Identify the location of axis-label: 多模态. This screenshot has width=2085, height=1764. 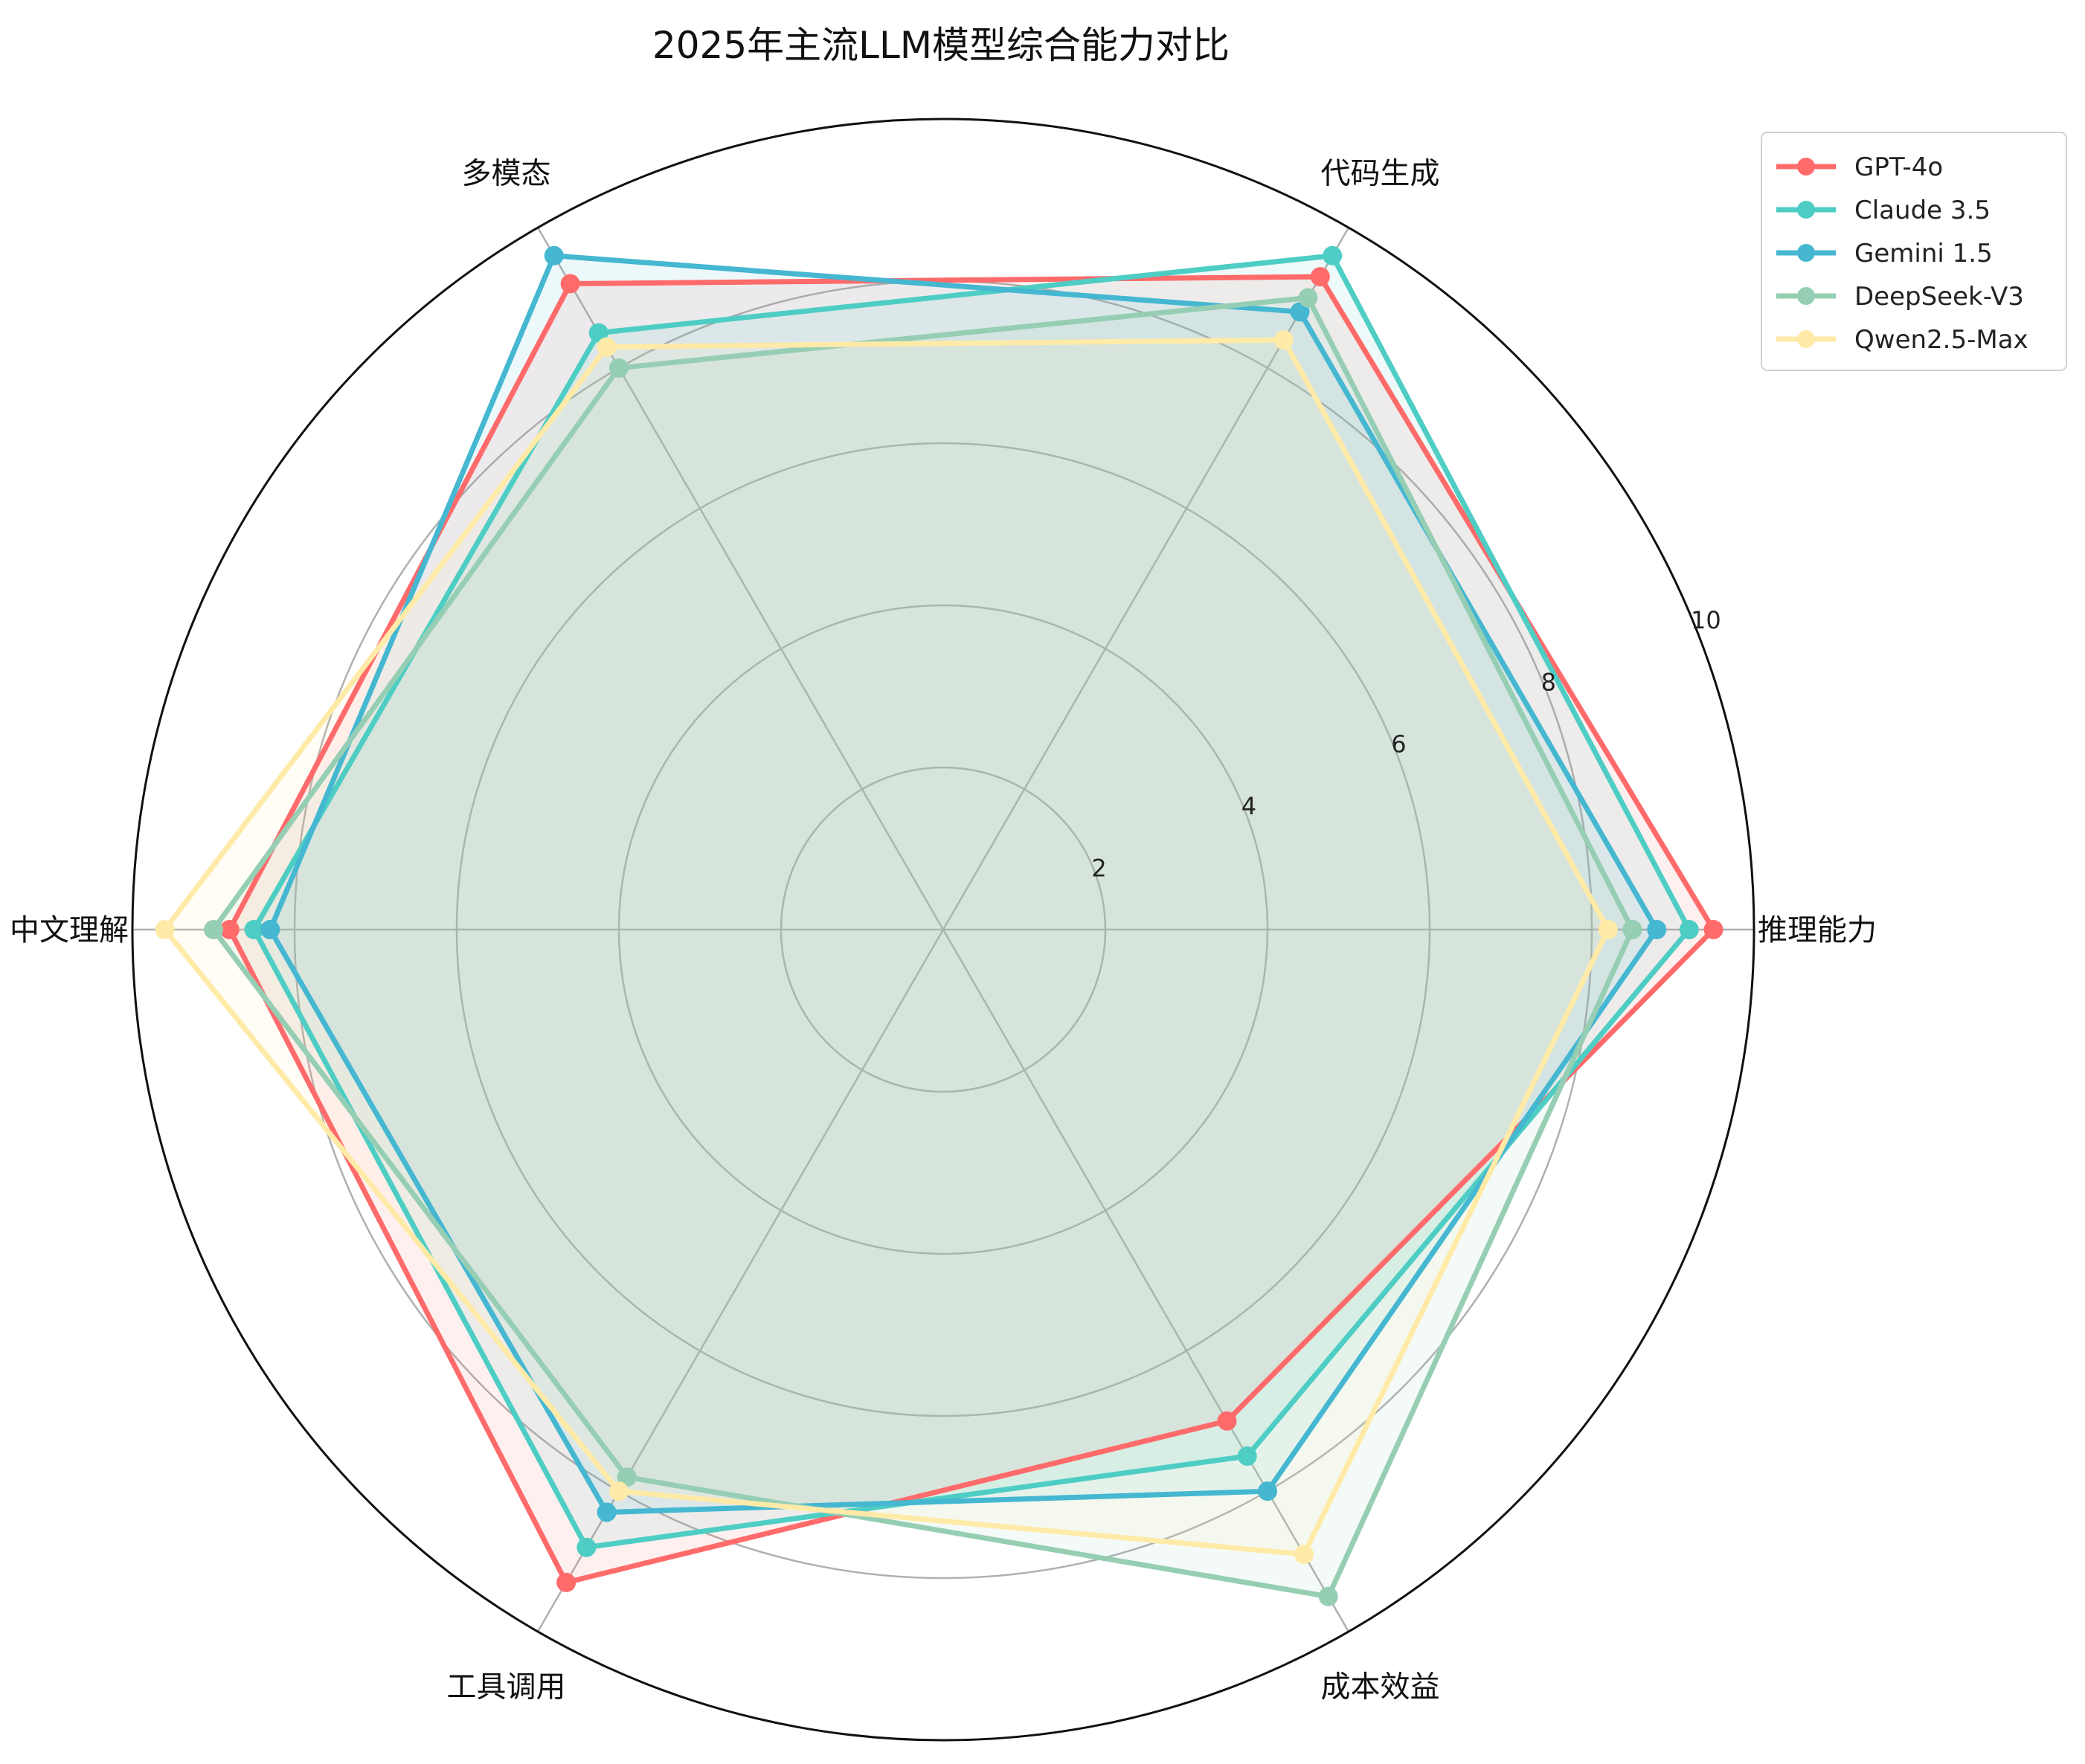
(507, 173).